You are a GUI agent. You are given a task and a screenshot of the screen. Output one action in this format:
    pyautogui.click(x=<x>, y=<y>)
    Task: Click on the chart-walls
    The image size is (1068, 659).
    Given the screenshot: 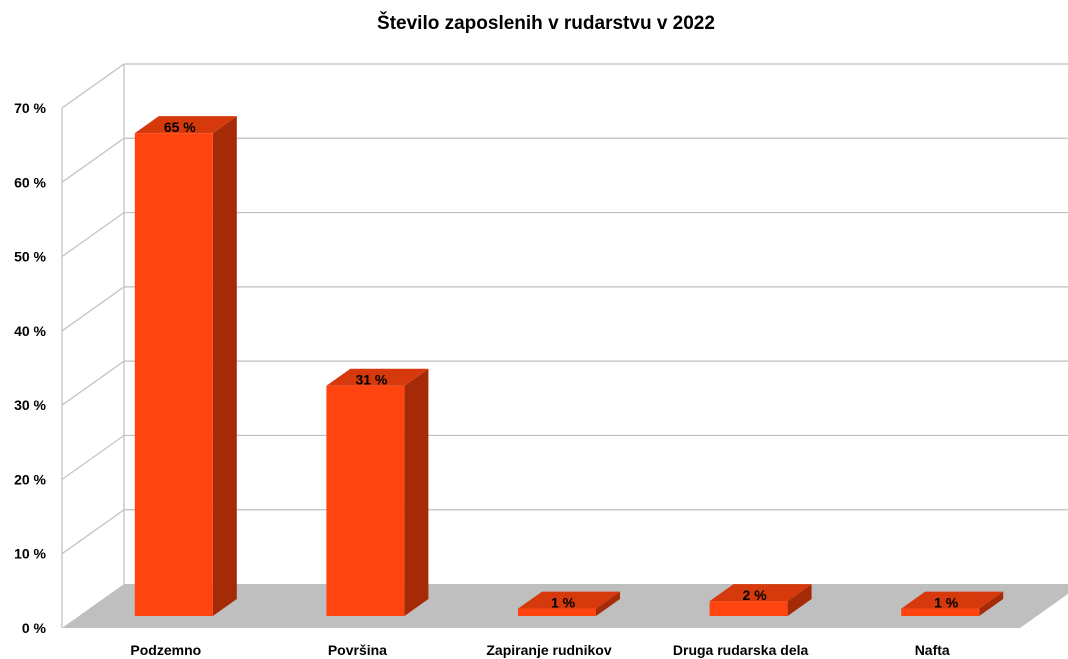 What is the action you would take?
    pyautogui.click(x=93, y=346)
    